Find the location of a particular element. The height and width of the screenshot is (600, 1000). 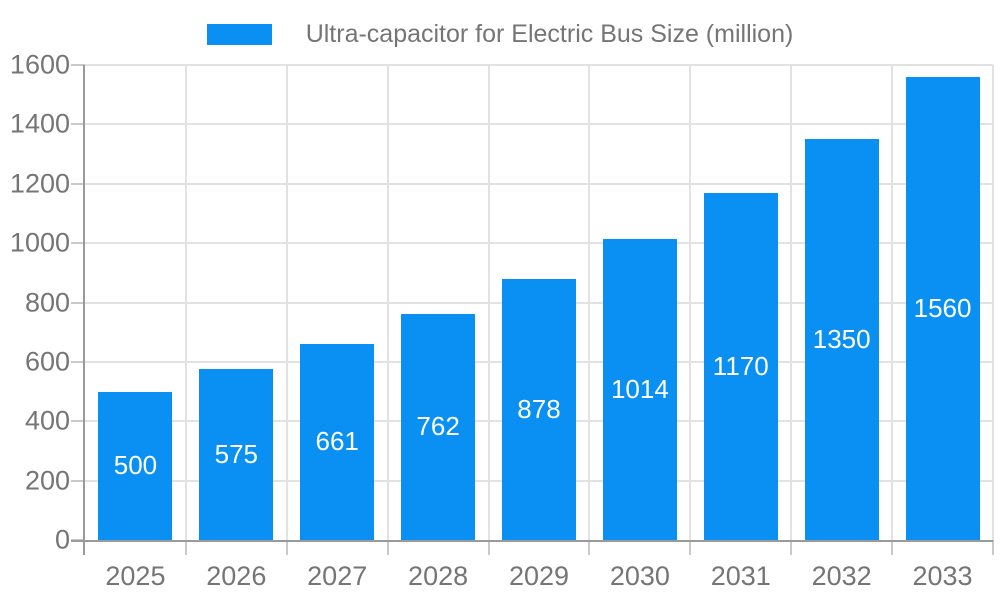

bar: 878 is located at coordinates (539, 409).